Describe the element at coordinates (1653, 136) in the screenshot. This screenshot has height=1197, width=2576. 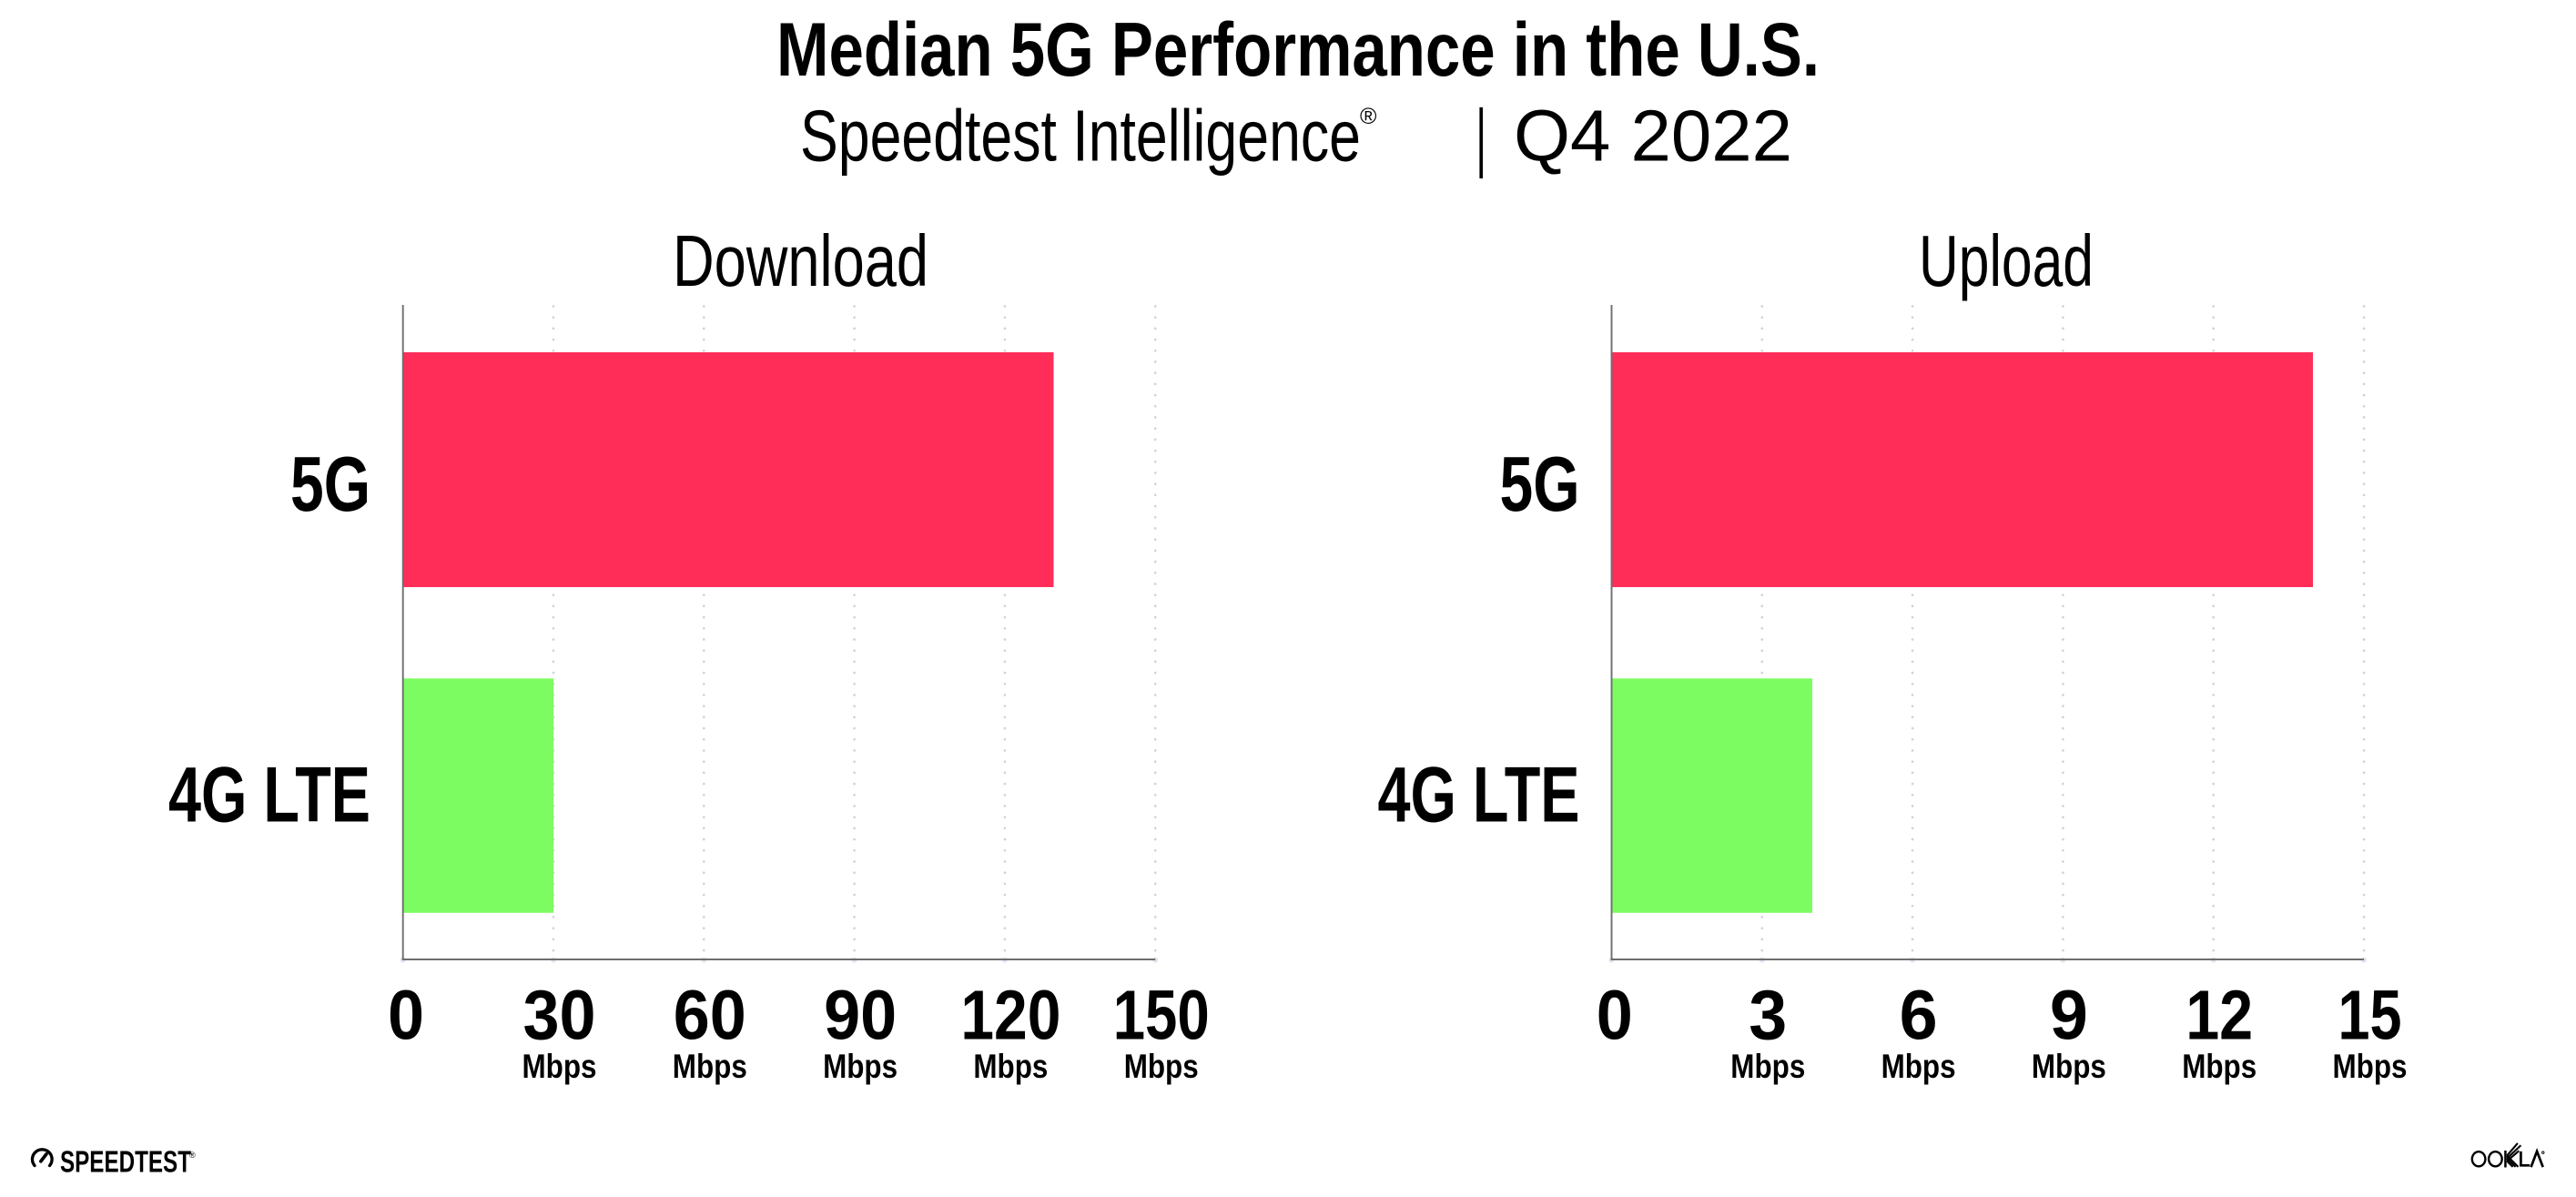
I see `svg-text: Q4 2022` at that location.